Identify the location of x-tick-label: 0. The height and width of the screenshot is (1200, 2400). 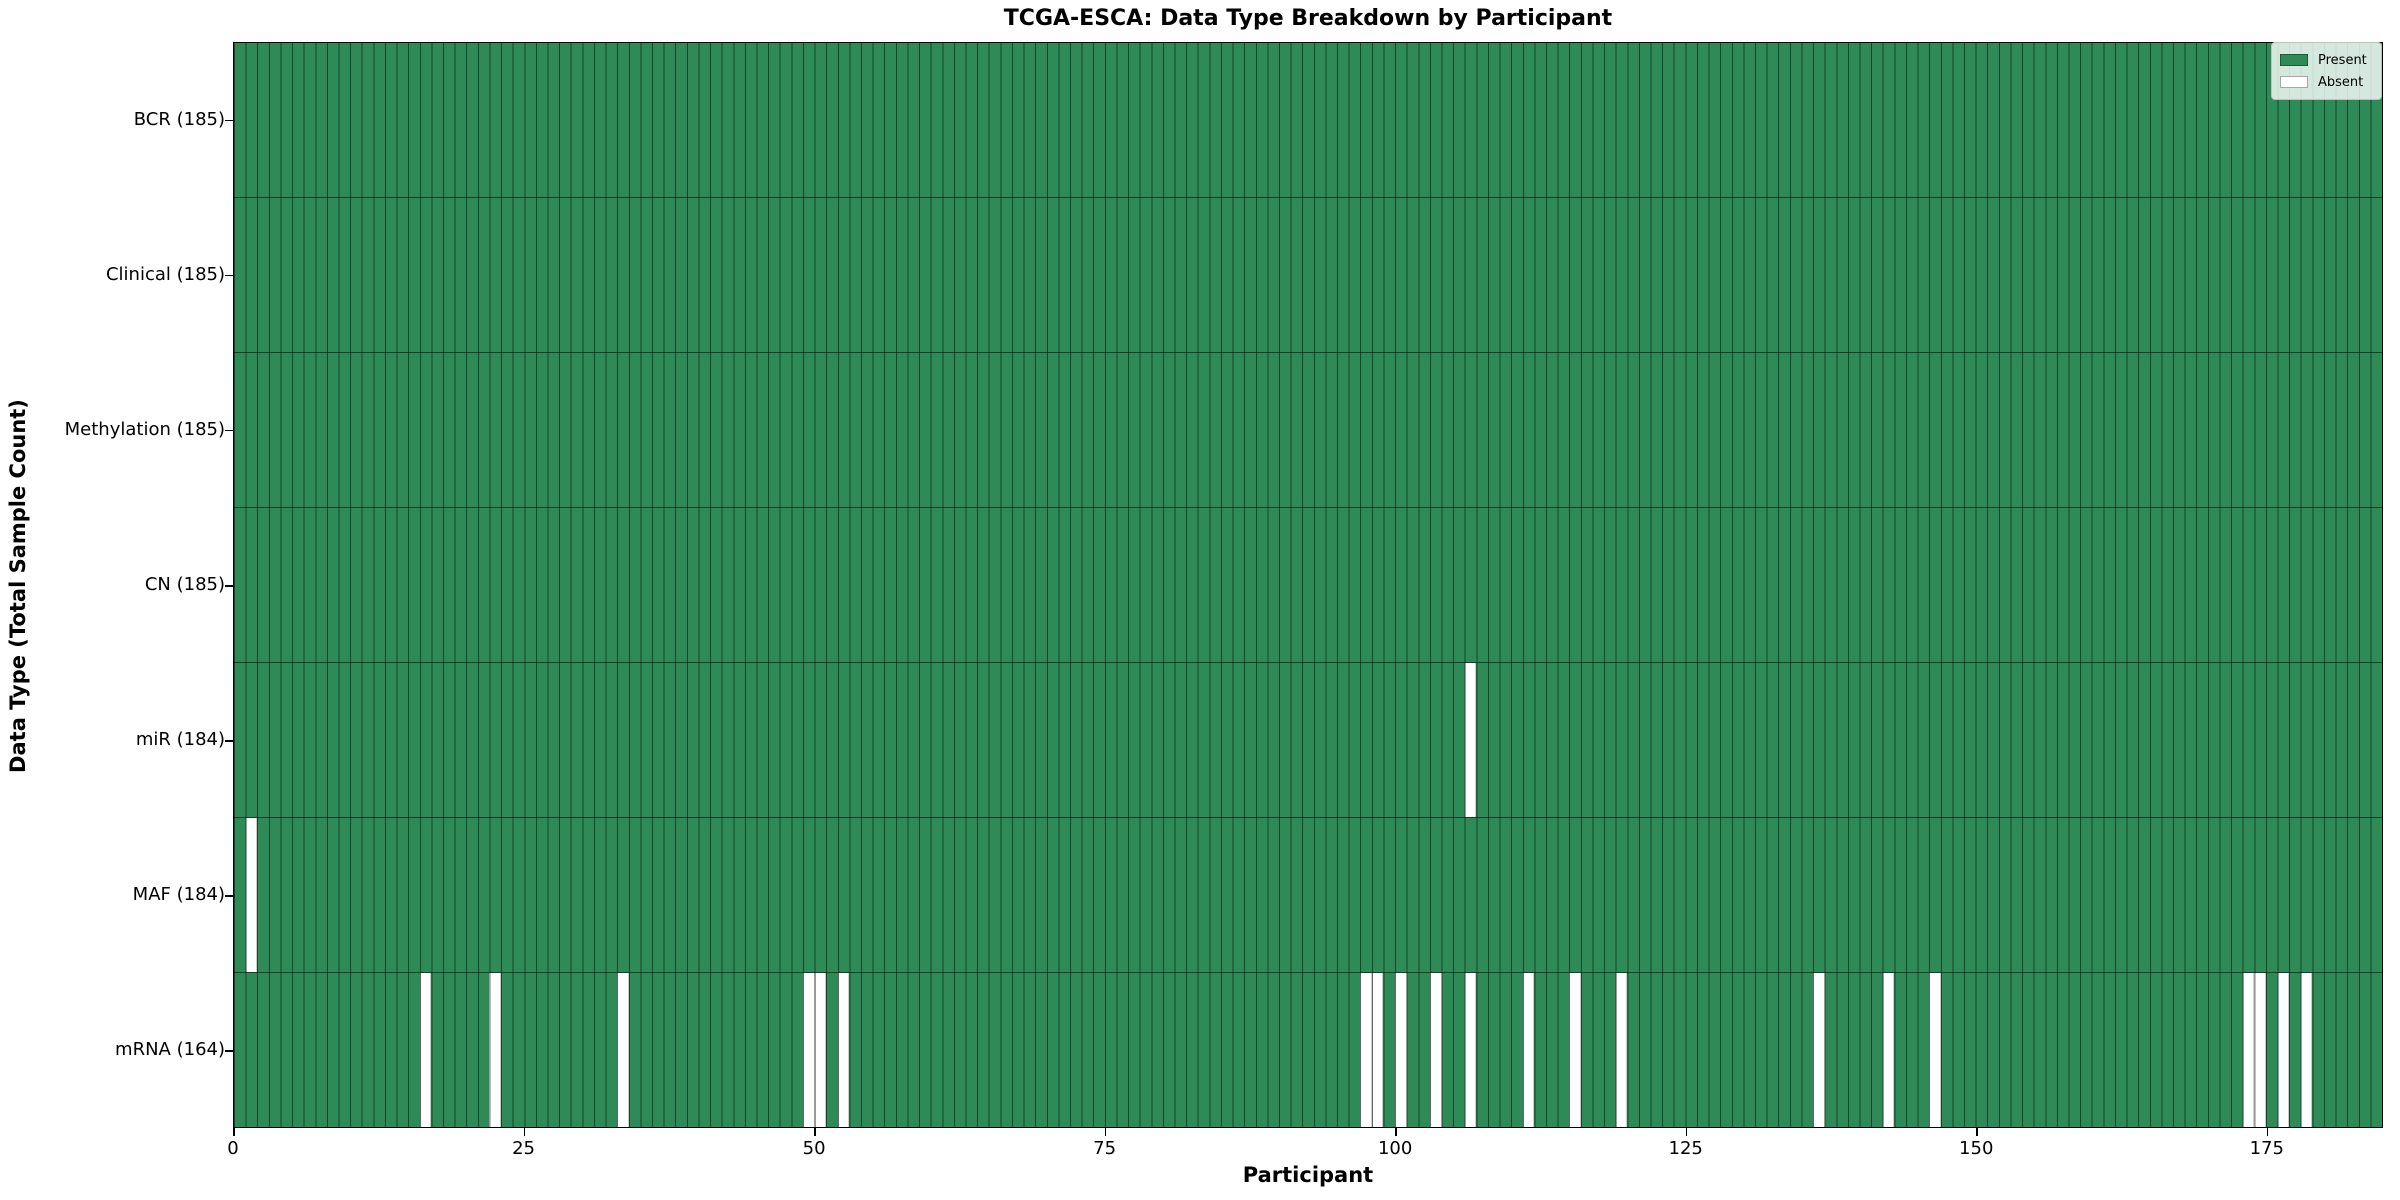
(233, 1148).